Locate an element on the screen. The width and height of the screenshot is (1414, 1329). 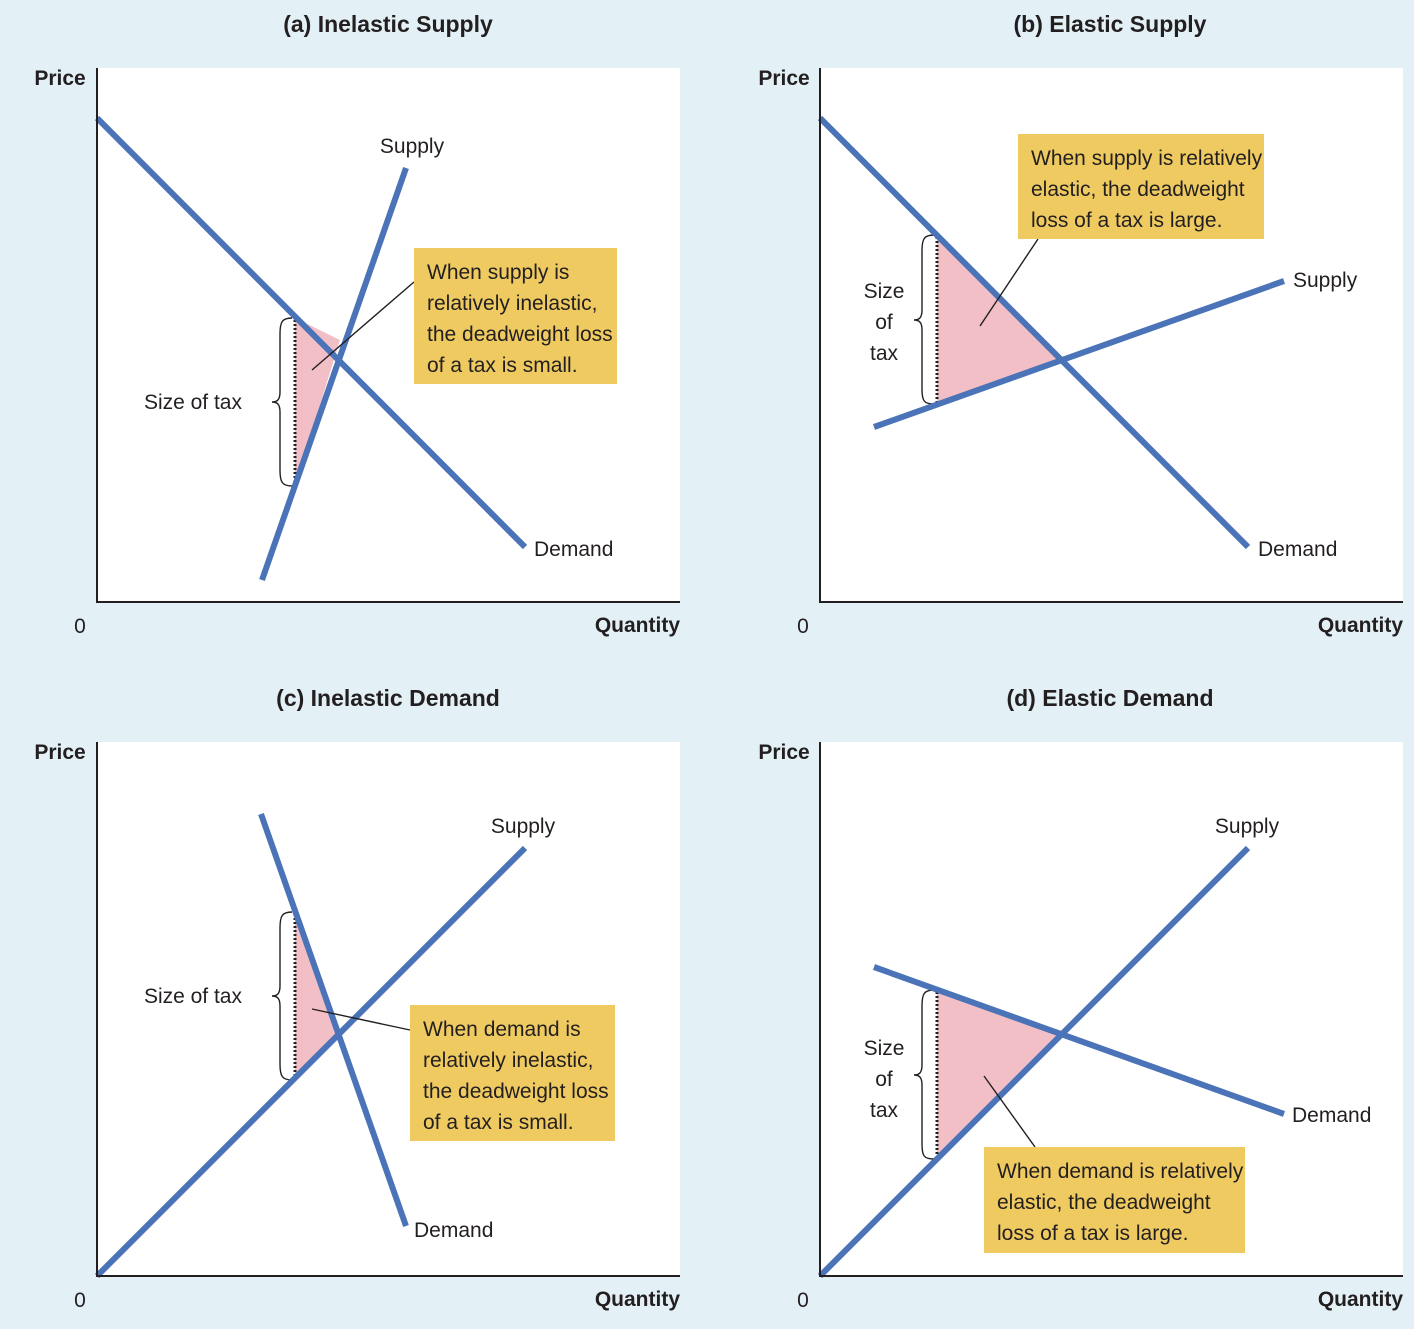
annotation-line: When demand is is located at coordinates (502, 1029).